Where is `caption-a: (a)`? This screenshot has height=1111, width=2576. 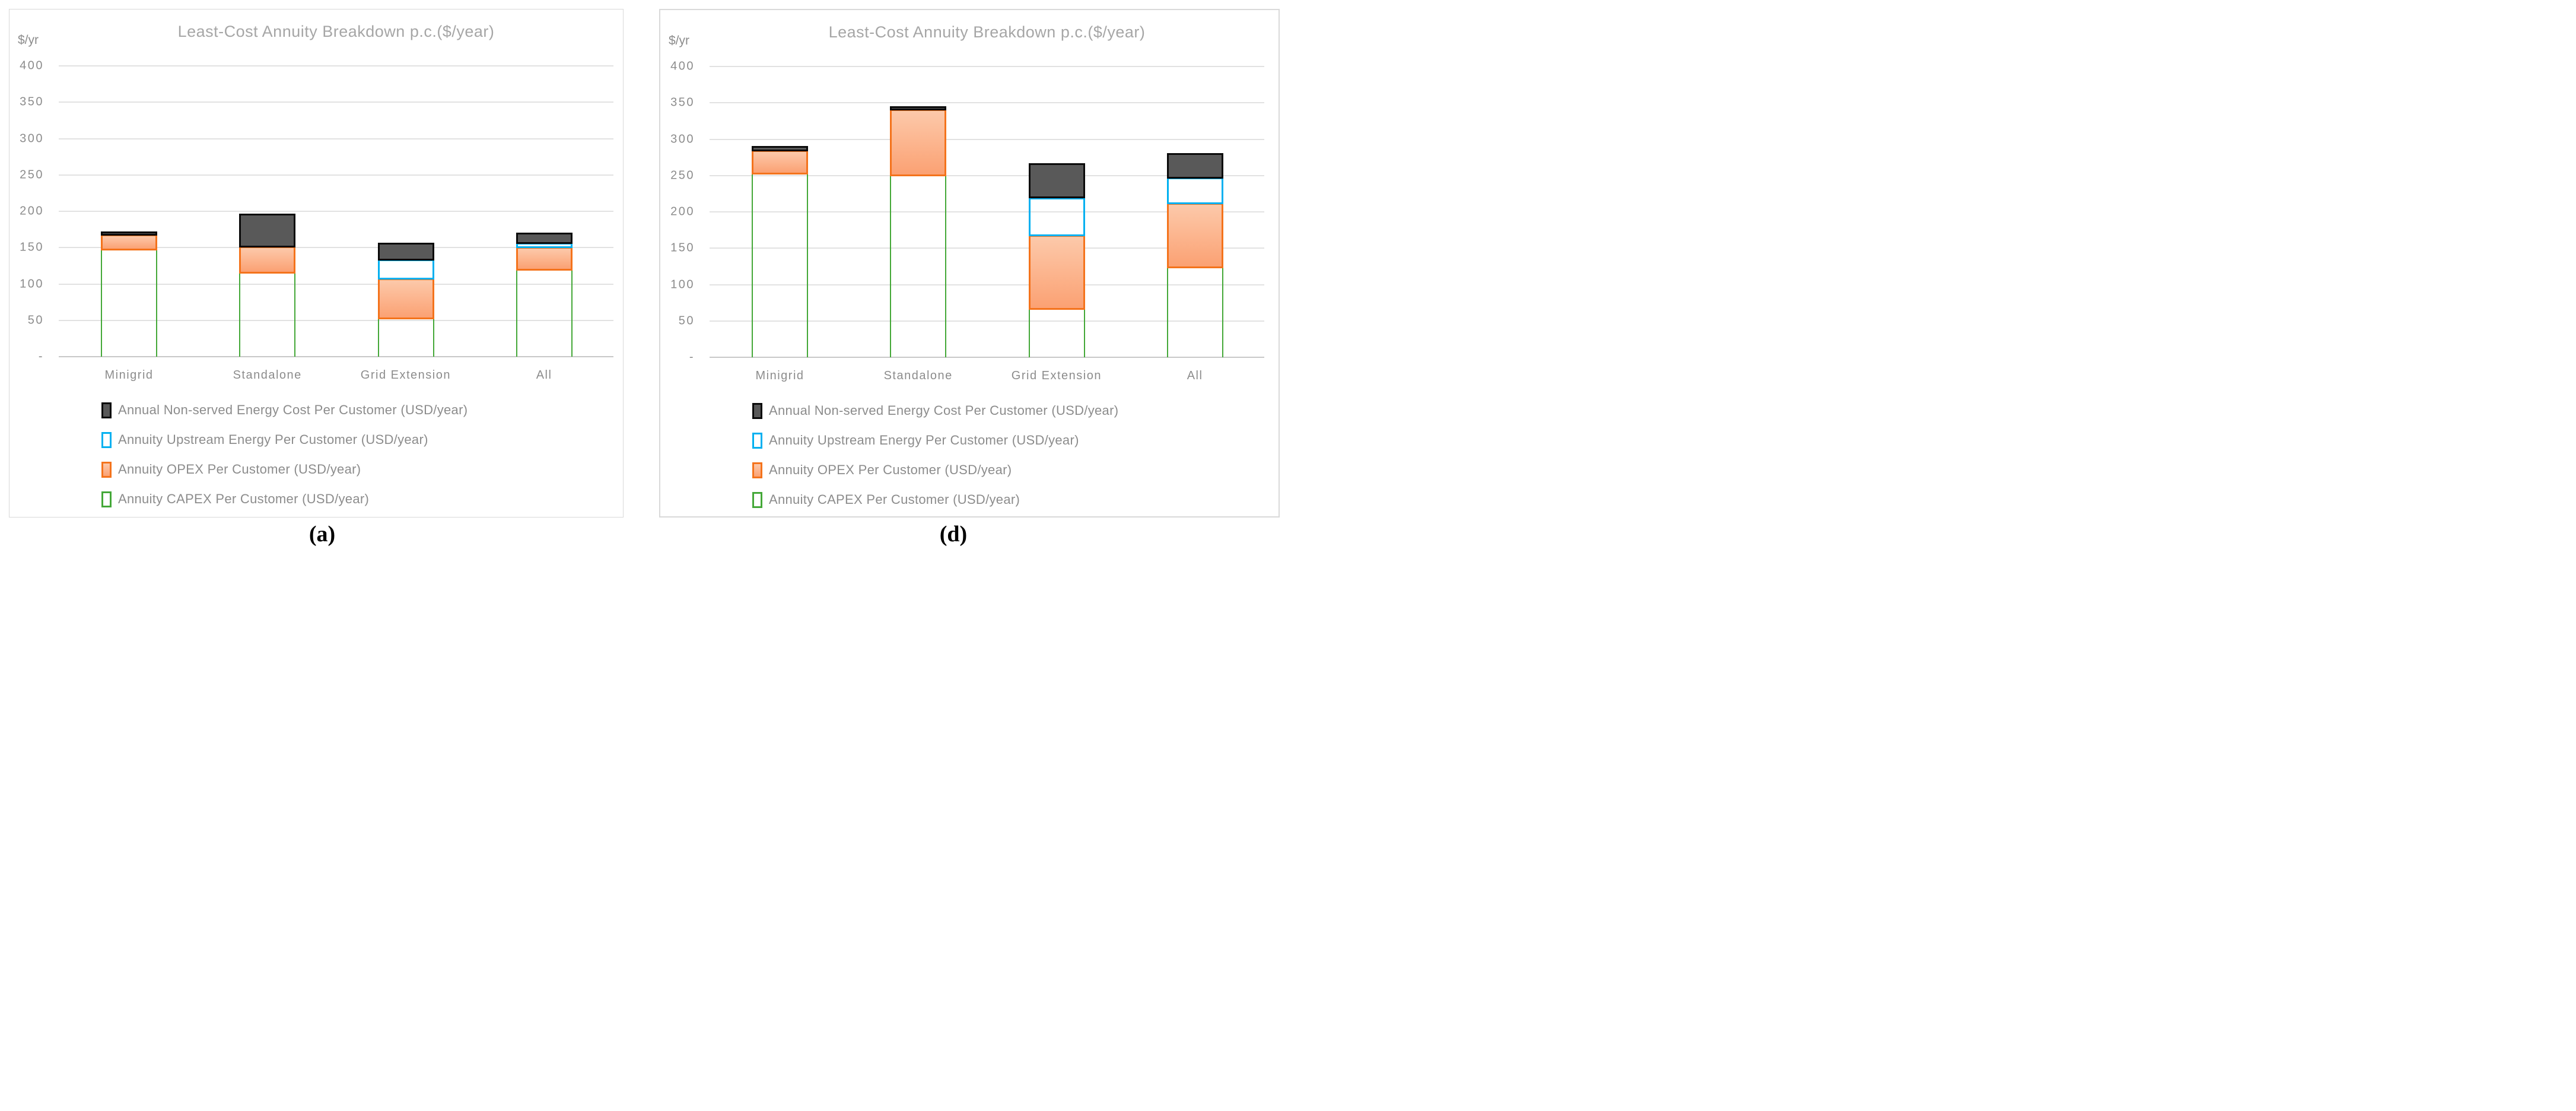
caption-a: (a) is located at coordinates (322, 534).